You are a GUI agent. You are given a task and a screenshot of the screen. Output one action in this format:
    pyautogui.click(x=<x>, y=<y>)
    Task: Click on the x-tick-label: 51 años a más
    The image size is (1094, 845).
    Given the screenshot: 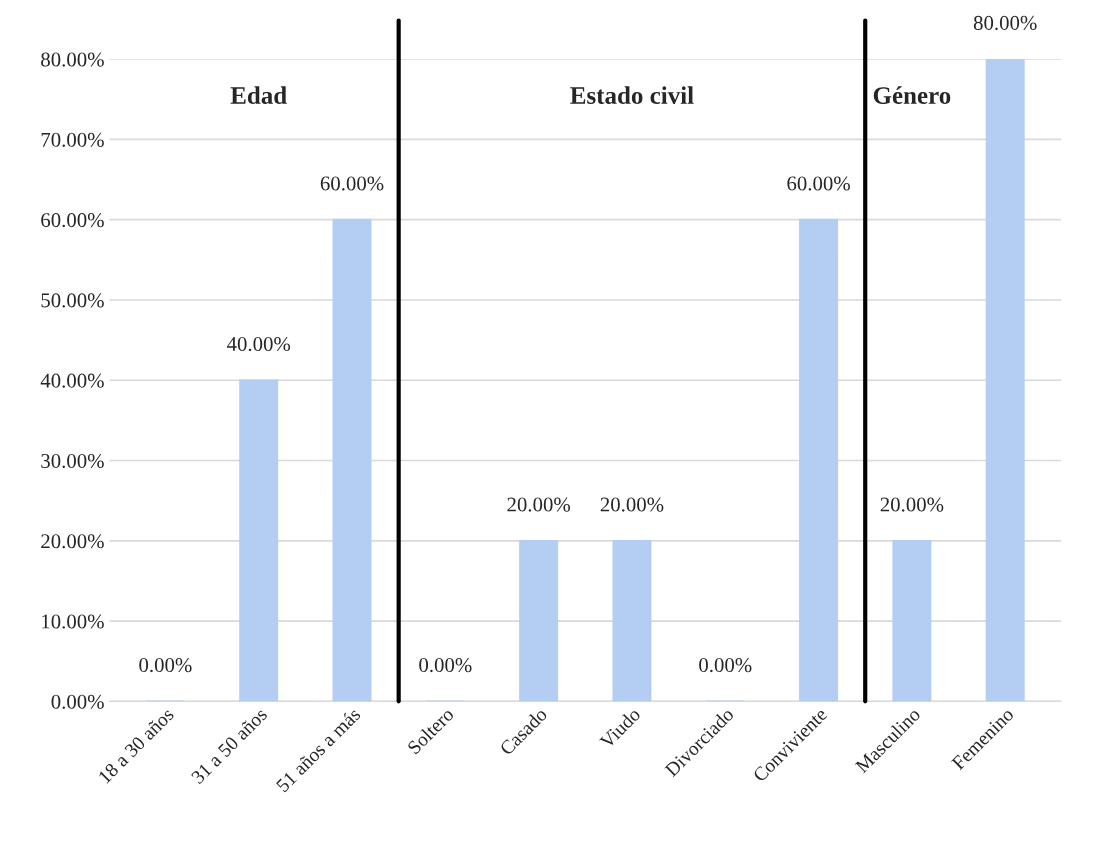 What is the action you would take?
    pyautogui.click(x=318, y=749)
    